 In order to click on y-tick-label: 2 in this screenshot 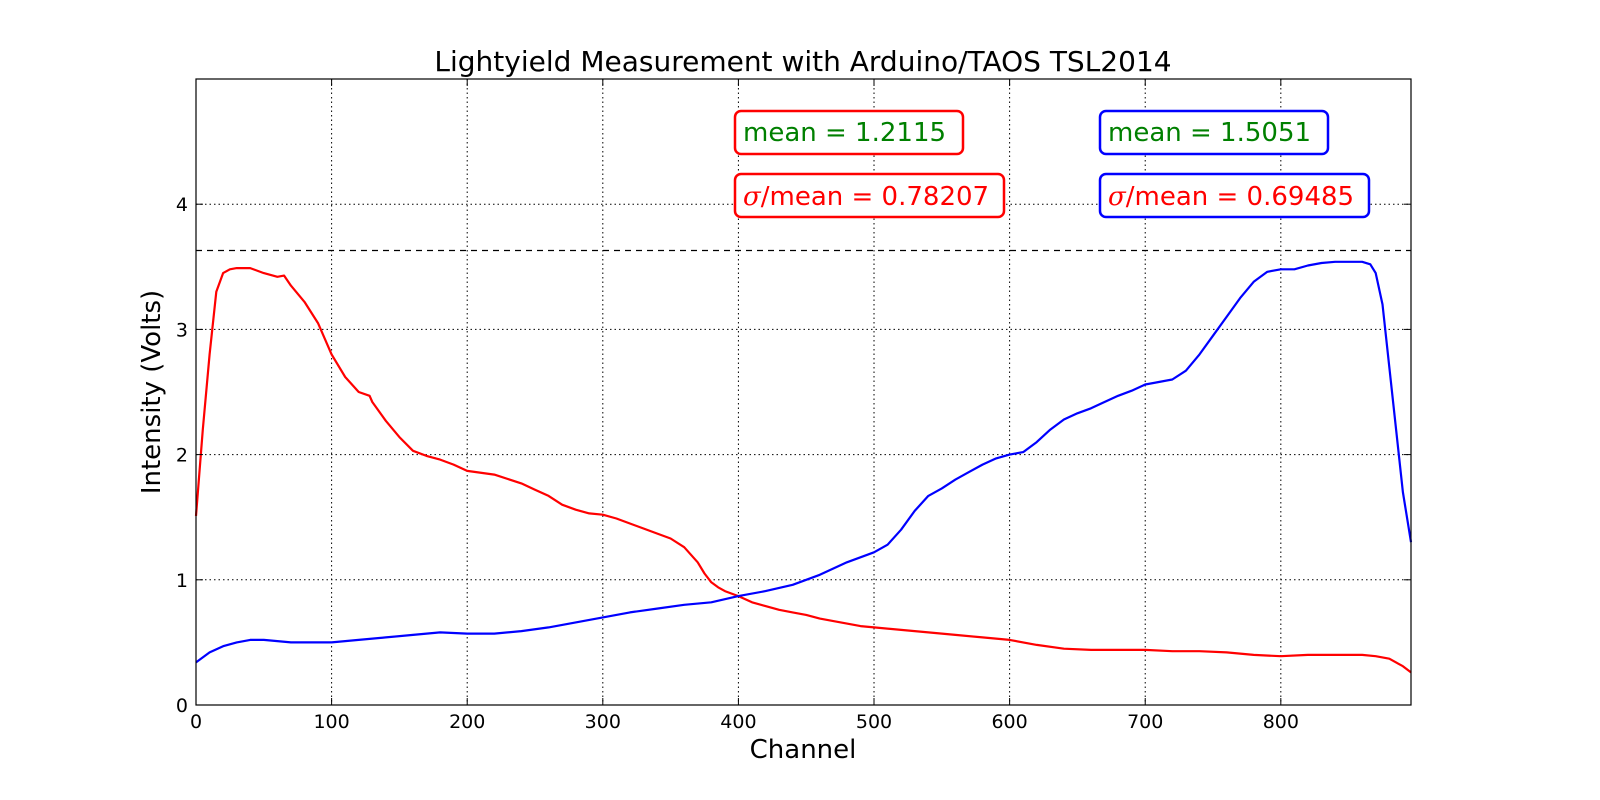, I will do `click(182, 456)`.